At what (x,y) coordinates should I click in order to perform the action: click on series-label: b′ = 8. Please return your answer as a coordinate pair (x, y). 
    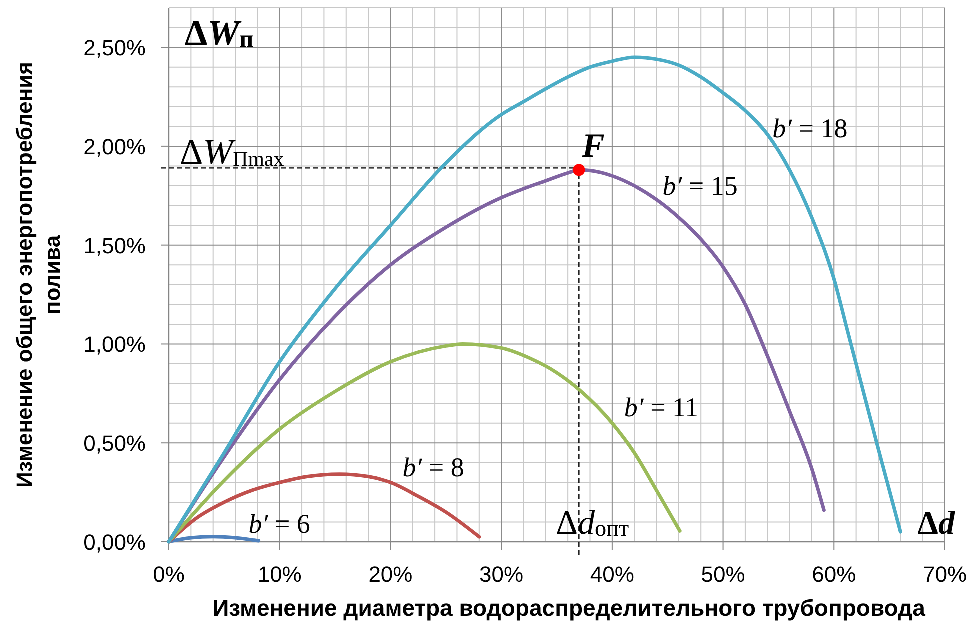
    Looking at the image, I should click on (433, 467).